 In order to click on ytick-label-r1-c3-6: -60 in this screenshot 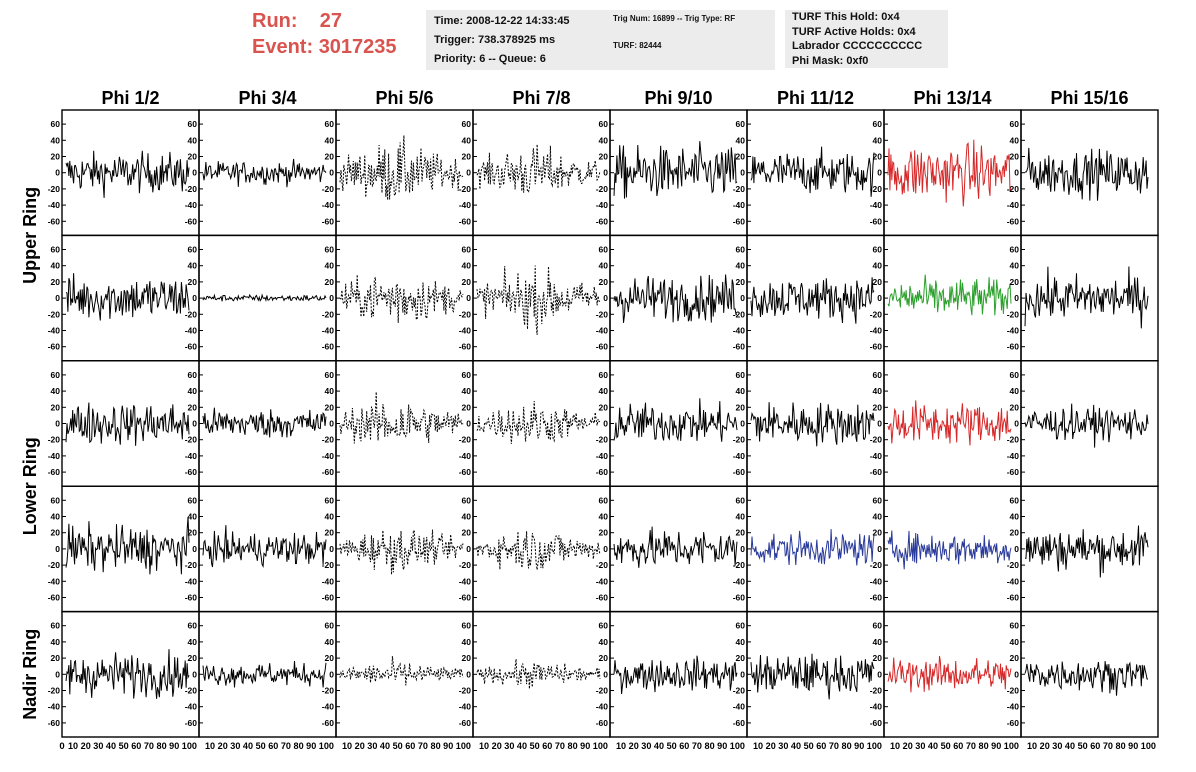, I will do `click(328, 221)`.